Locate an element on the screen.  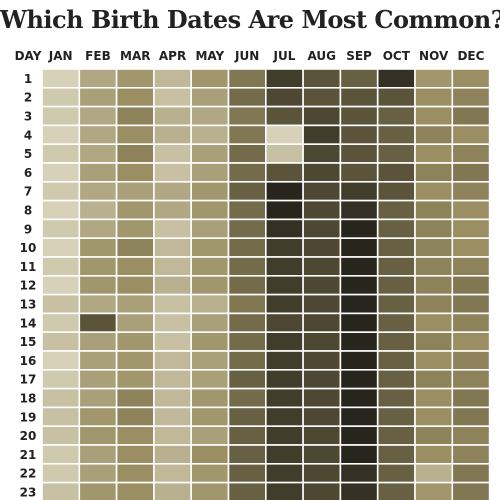
row-label-day-8: 8 is located at coordinates (28, 211).